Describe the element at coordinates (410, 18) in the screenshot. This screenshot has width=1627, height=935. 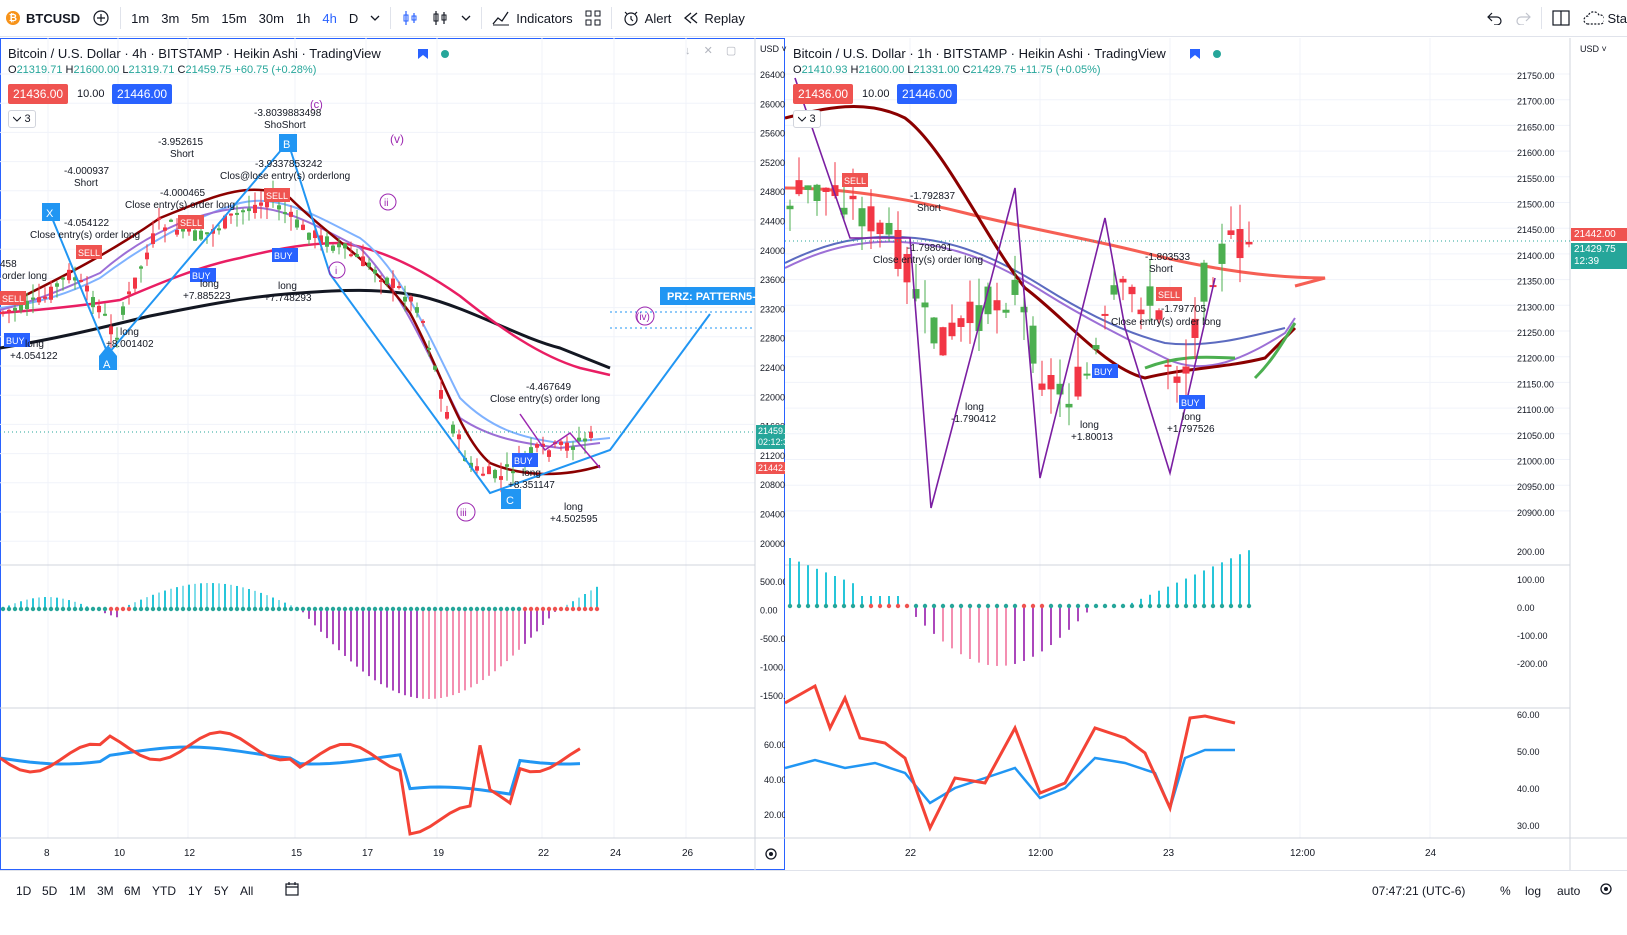
I see `bar-style-icon` at that location.